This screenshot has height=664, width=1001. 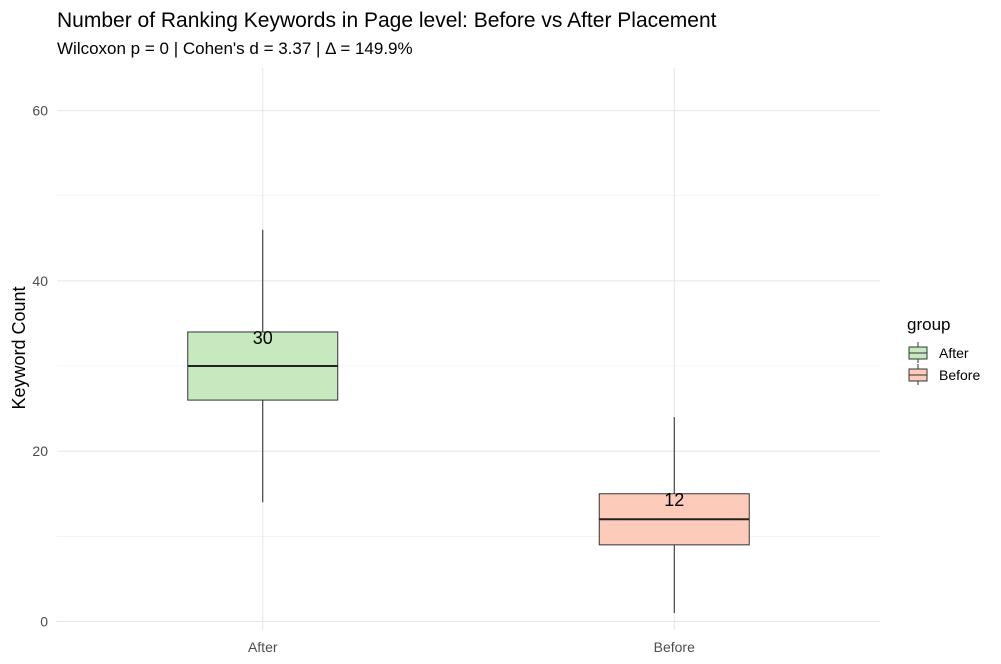 I want to click on y-tick-label: 60, so click(x=40, y=111).